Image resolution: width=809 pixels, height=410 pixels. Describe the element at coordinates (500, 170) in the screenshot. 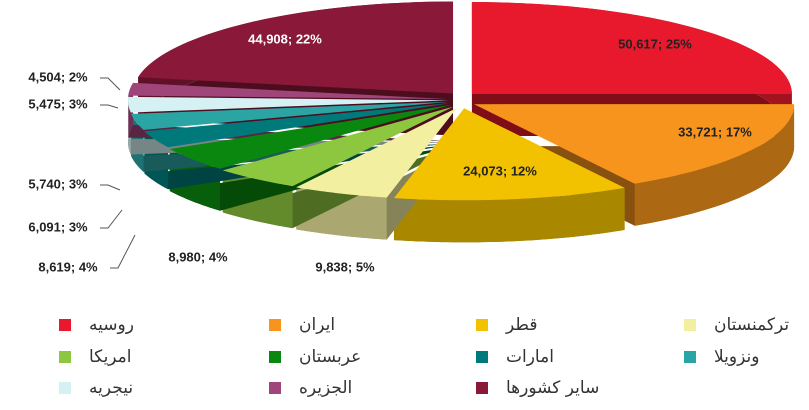

I see `data-label: 24,073; 12%` at that location.